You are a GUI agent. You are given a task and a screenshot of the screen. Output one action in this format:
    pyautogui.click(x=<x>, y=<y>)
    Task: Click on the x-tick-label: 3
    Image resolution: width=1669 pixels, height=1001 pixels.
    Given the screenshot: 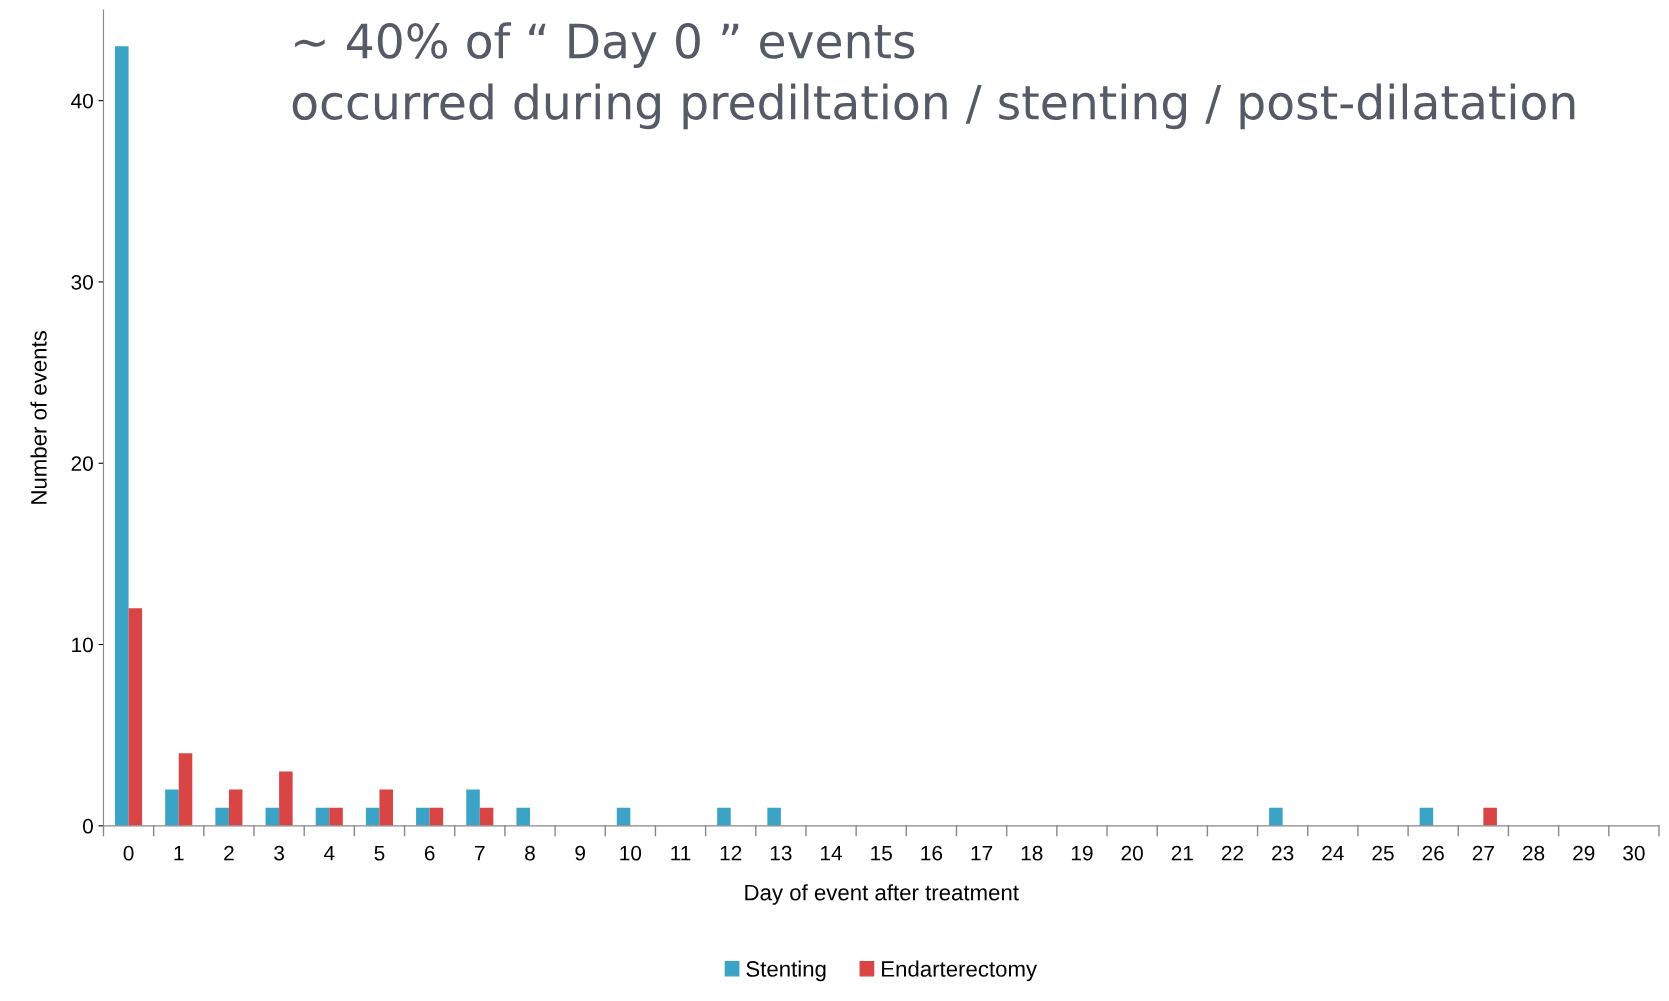 What is the action you would take?
    pyautogui.click(x=279, y=853)
    